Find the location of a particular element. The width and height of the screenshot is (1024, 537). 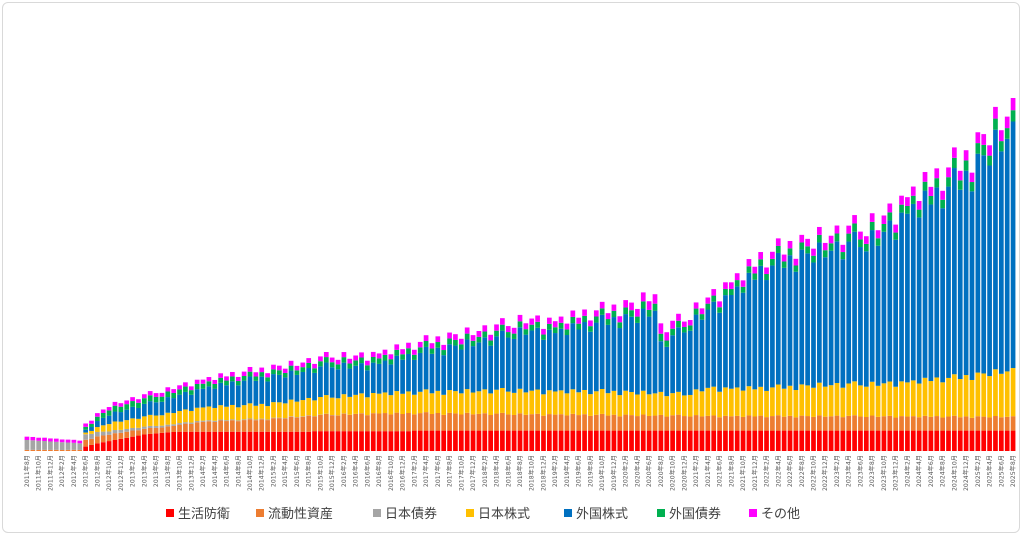

x-tick-label: 2017年12月 is located at coordinates (473, 473).